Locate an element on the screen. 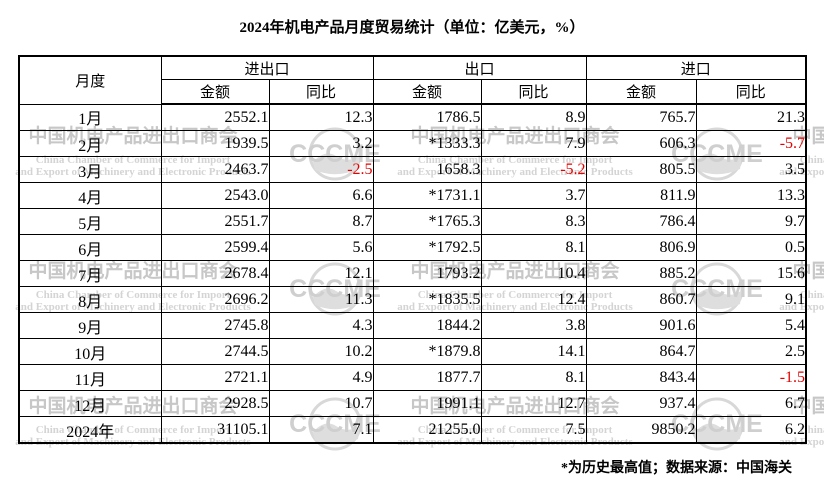  header-group-row: 月度 进出口 出口 进口 is located at coordinates (412, 80).